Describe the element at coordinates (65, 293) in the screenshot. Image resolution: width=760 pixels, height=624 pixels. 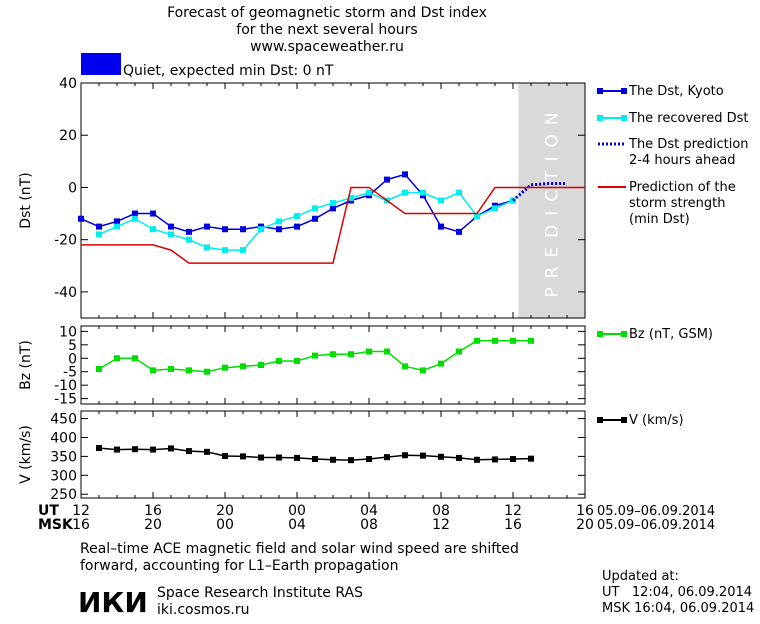
I see `y-tick-label: -40` at that location.